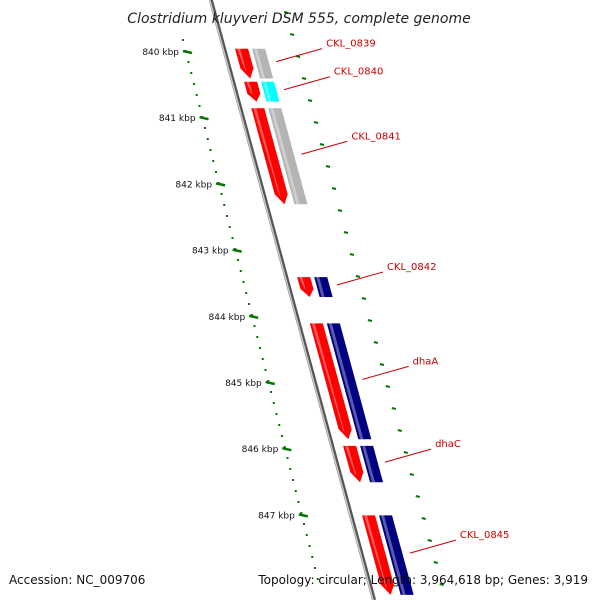 The width and height of the screenshot is (600, 600). What do you see at coordinates (177, 119) in the screenshot?
I see `ruler-label: 841 kbp` at bounding box center [177, 119].